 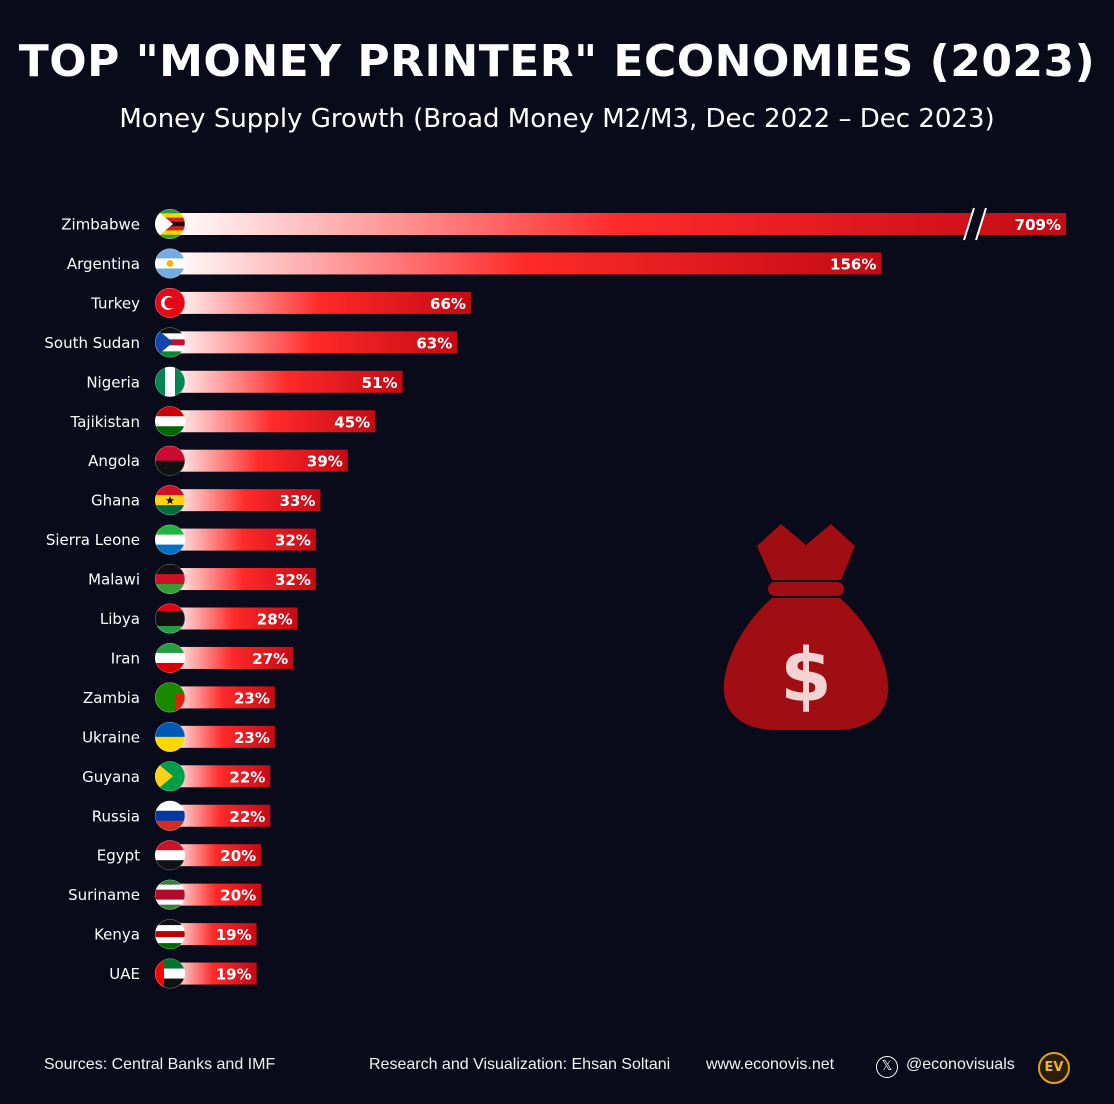 What do you see at coordinates (216, 894) in the screenshot?
I see `bar-suriname` at bounding box center [216, 894].